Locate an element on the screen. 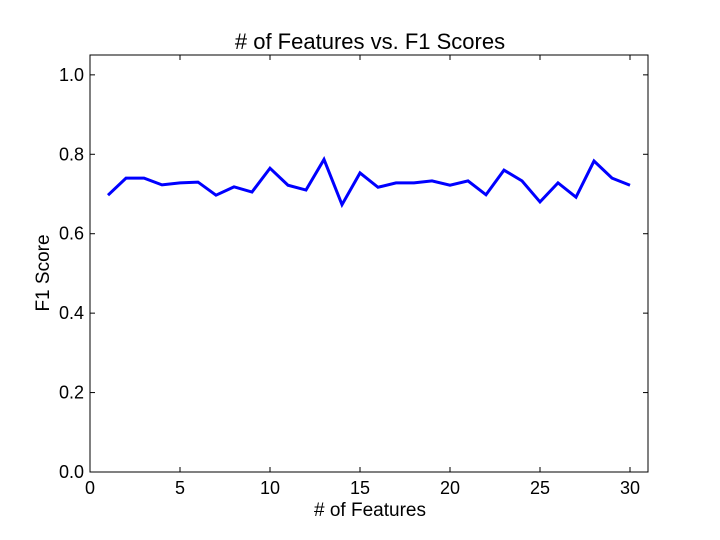 This screenshot has height=540, width=720. x-tick-label: 25 is located at coordinates (540, 488).